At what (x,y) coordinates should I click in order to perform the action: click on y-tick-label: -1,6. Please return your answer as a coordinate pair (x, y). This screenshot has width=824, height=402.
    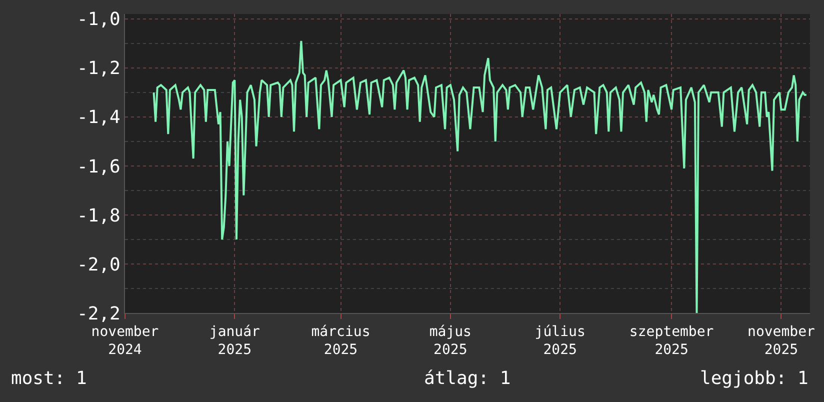
    Looking at the image, I should click on (98, 167).